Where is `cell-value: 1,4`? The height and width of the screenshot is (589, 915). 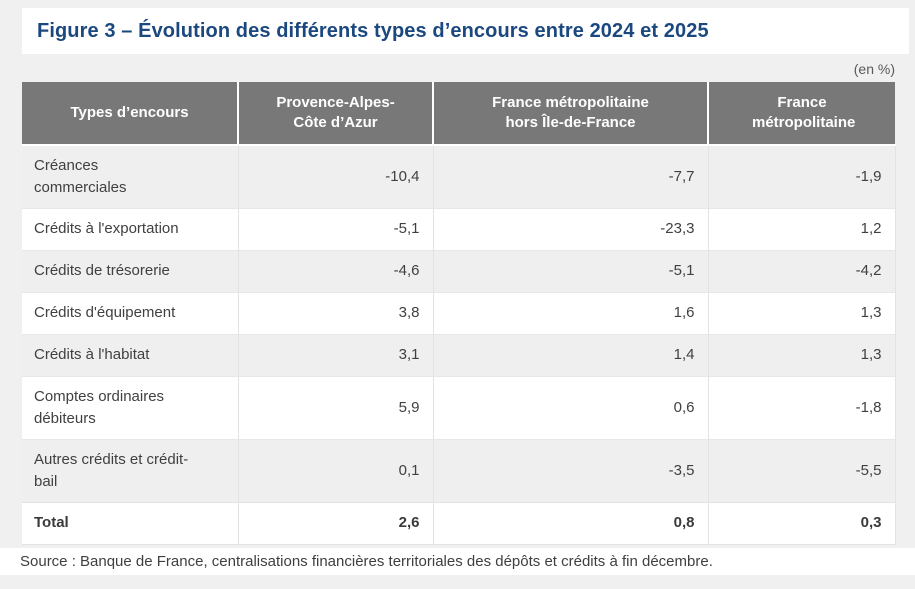 cell-value: 1,4 is located at coordinates (570, 354).